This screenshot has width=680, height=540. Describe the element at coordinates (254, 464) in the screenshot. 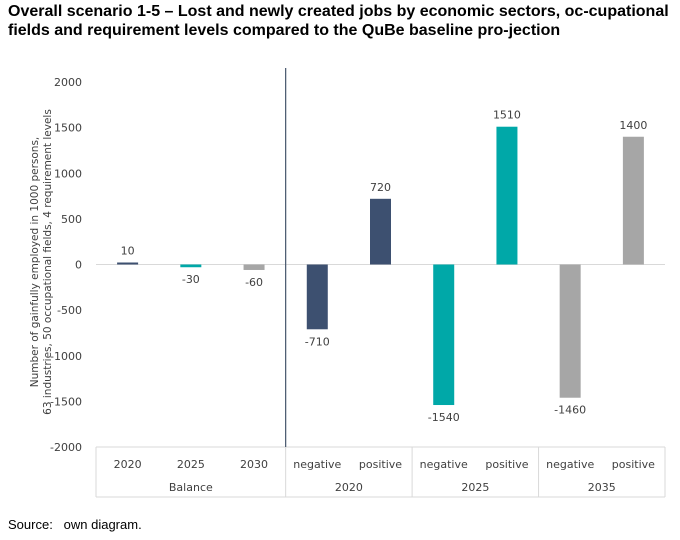

I see `x-category-label: 2030` at that location.